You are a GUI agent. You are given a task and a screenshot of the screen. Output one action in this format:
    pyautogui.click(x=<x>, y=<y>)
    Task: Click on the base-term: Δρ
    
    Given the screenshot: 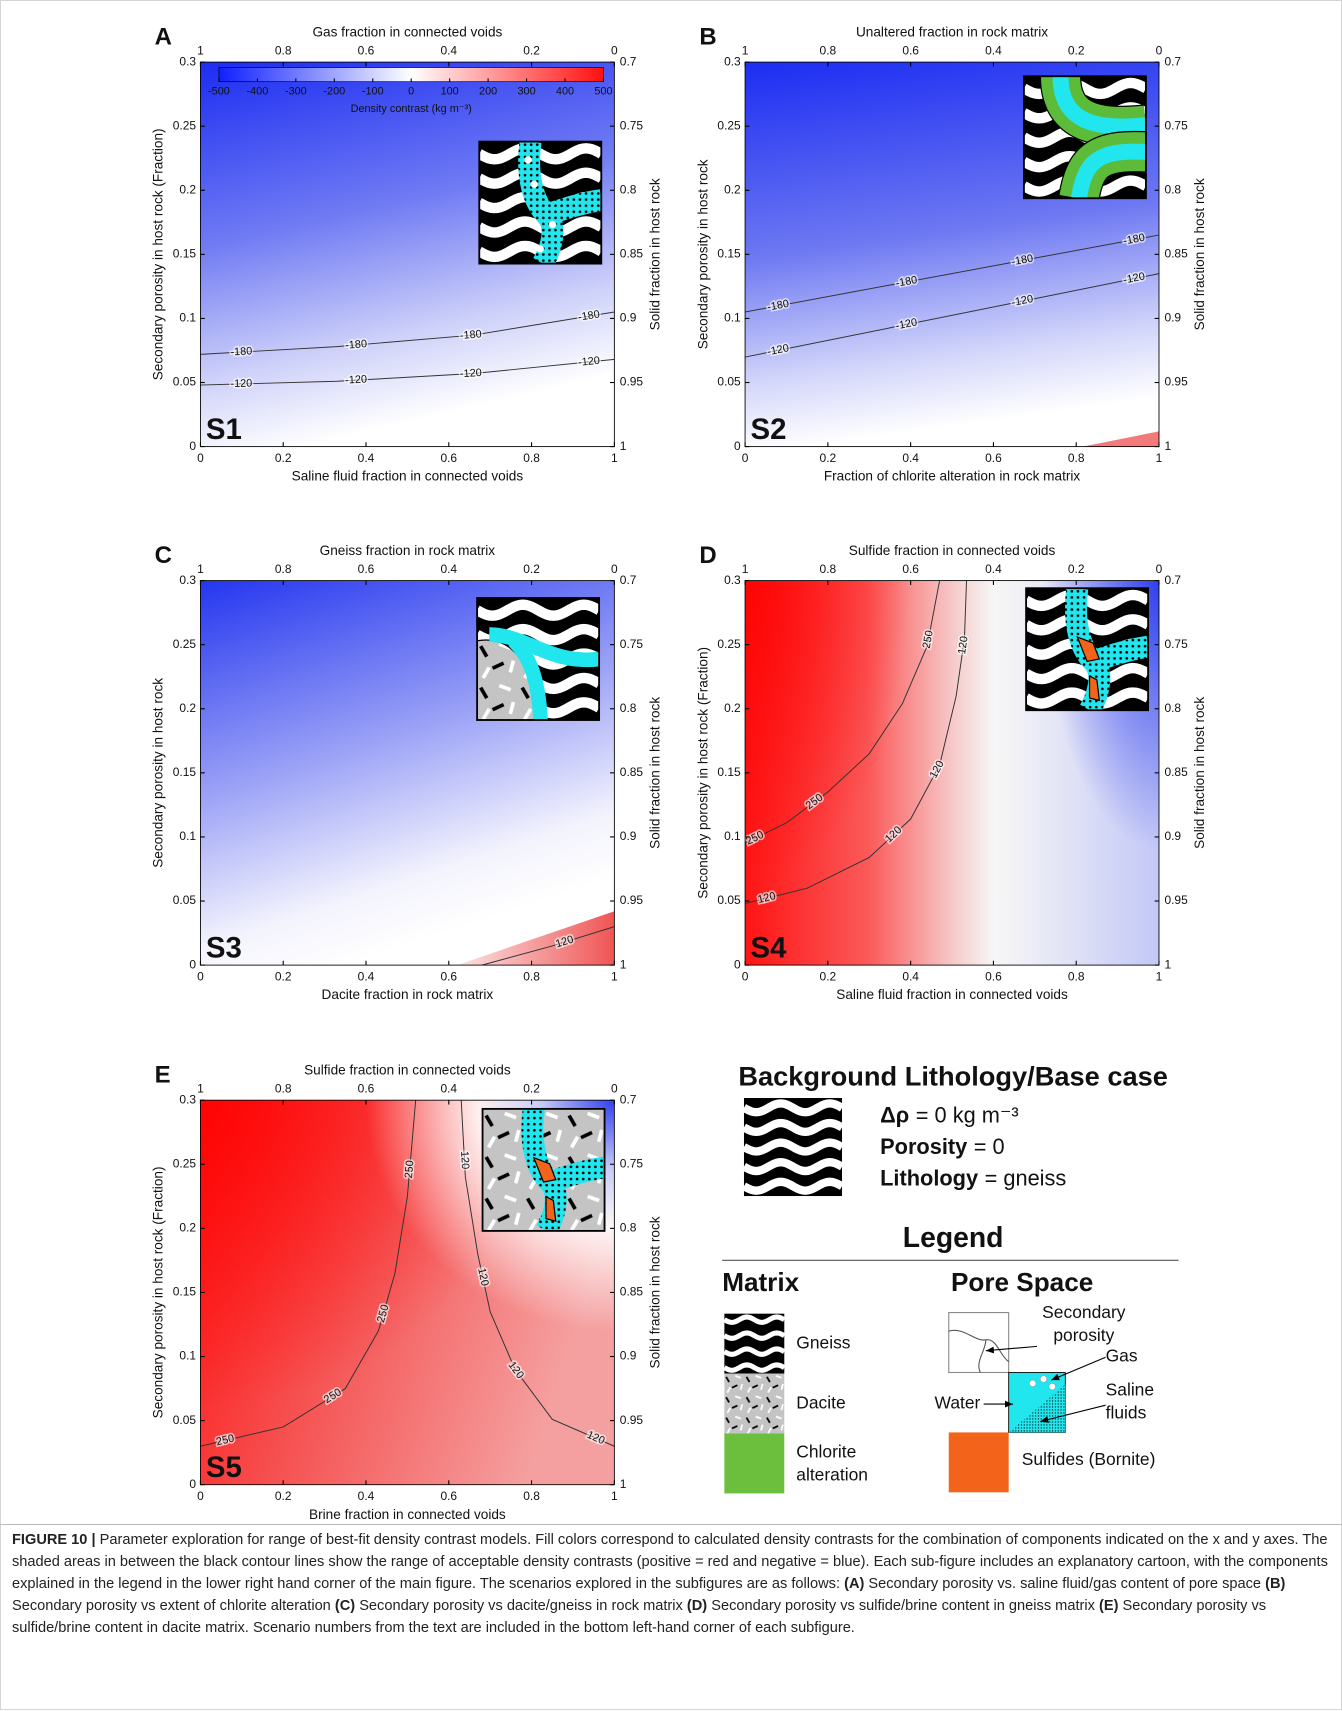 What is the action you would take?
    pyautogui.click(x=894, y=1114)
    